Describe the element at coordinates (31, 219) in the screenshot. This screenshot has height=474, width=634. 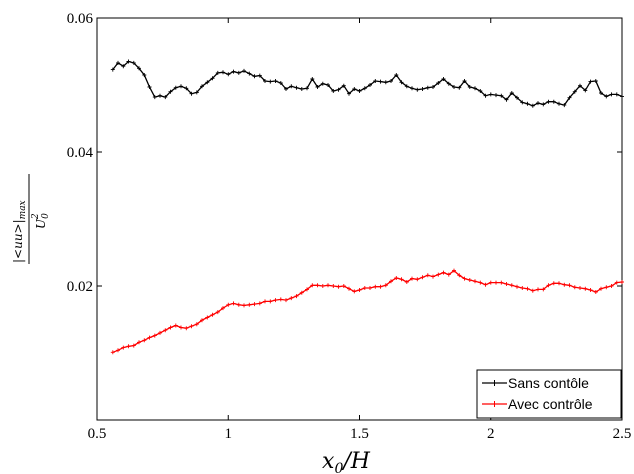
I see `y-axis-label: |<uu>|max U02` at that location.